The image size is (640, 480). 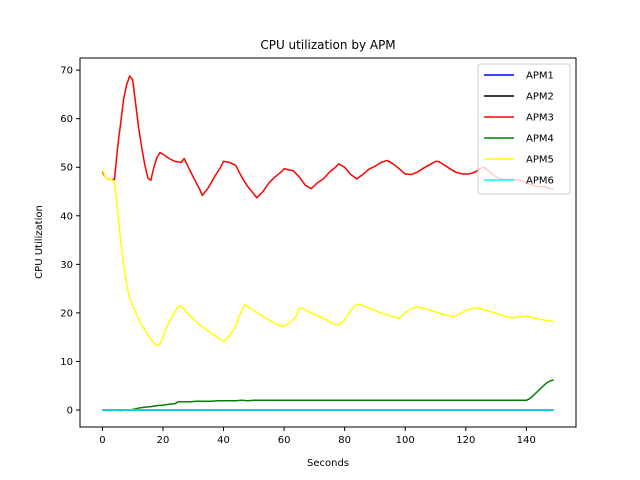 What do you see at coordinates (66, 265) in the screenshot?
I see `y-tick-label: 30` at bounding box center [66, 265].